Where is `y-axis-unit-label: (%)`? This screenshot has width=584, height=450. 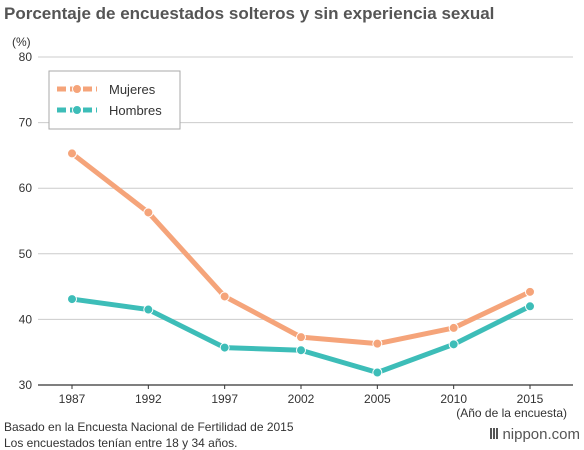
y-axis-unit-label: (%) is located at coordinates (21, 42).